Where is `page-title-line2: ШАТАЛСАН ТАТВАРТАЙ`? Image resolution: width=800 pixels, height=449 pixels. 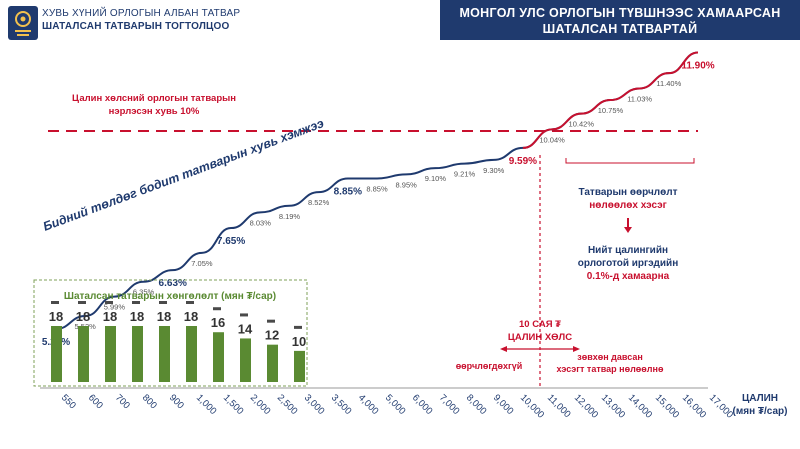 page-title-line2: ШАТАЛСАН ТАТВАРТАЙ is located at coordinates (620, 29).